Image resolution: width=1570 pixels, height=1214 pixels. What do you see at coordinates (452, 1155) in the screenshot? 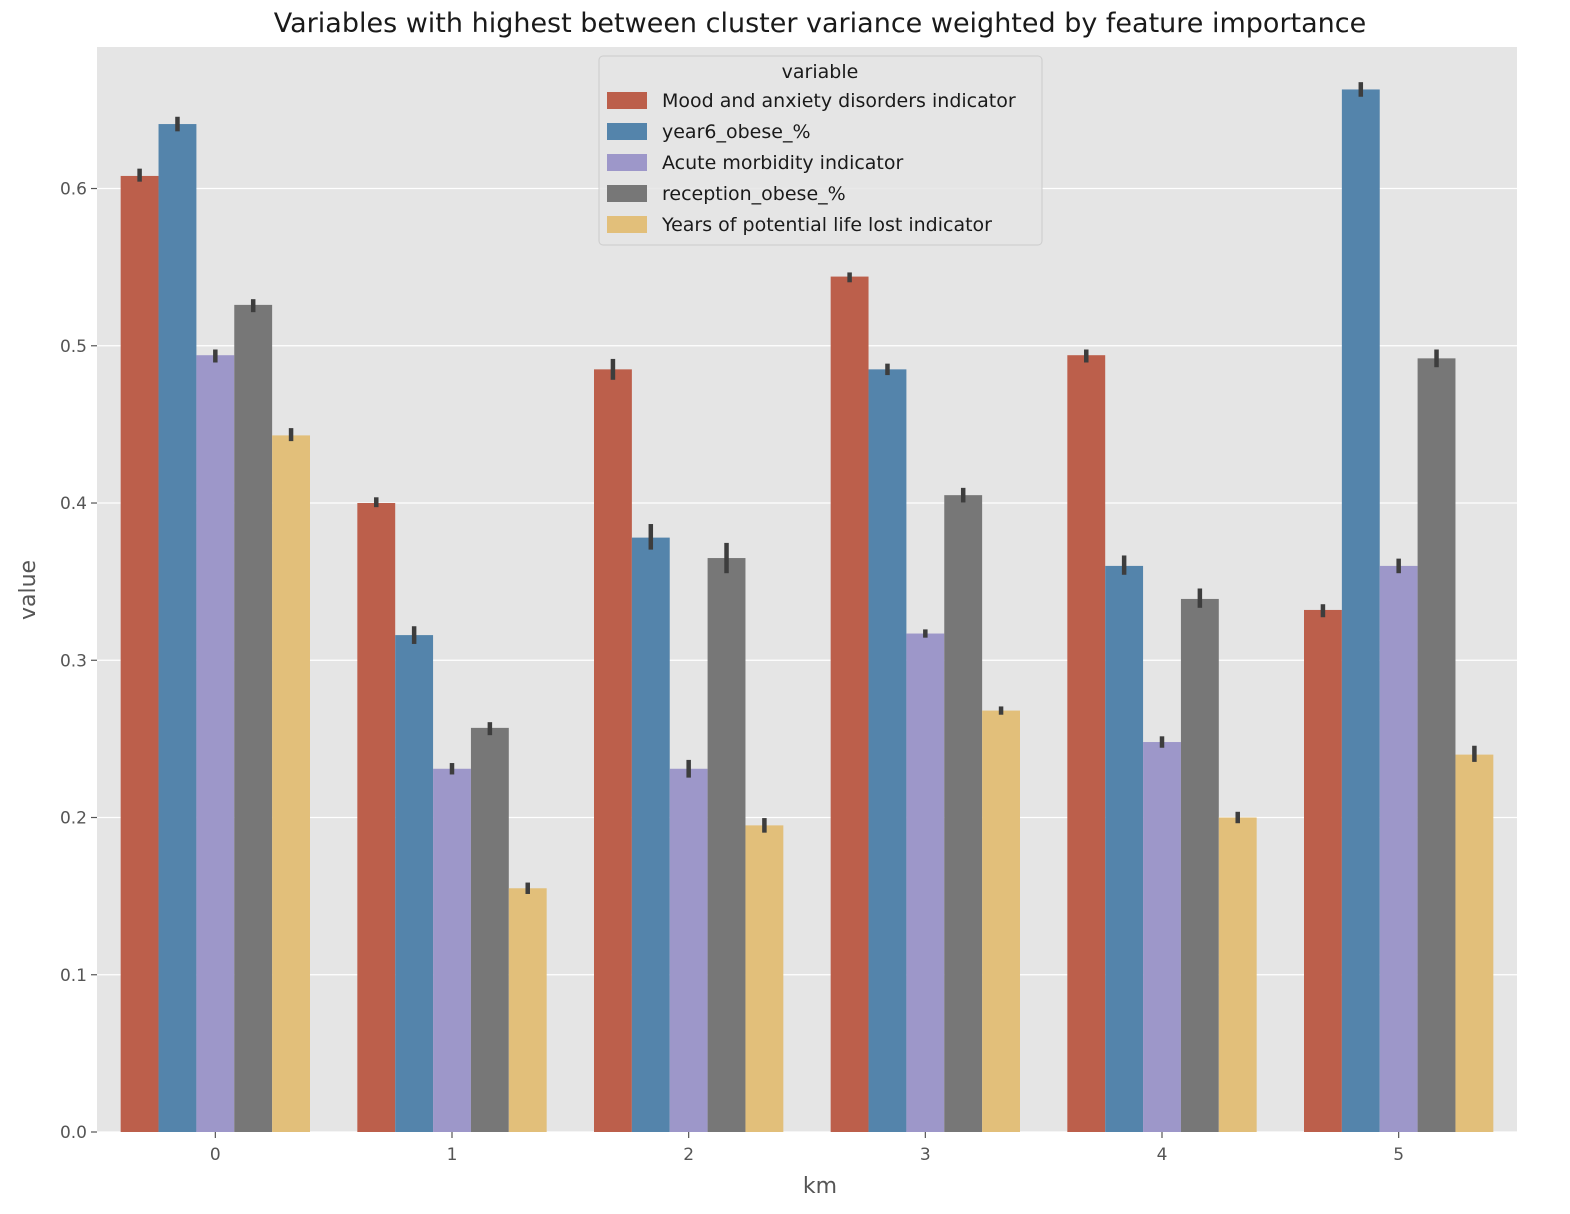
I see `x-tick-label-1: 1` at bounding box center [452, 1155].